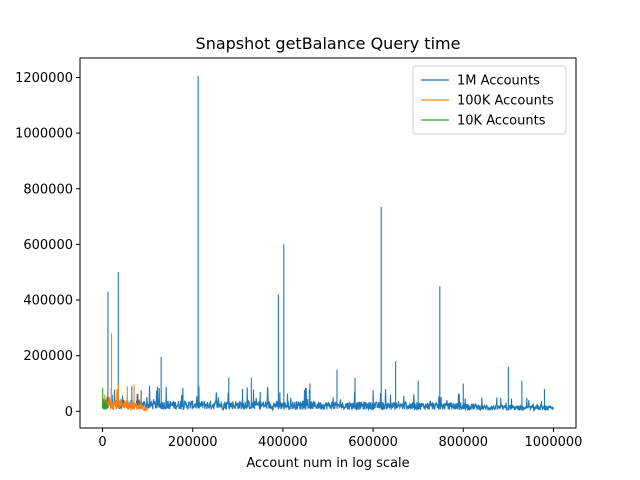  I want to click on legend: 1M Accounts 100K Accounts 10K Accounts, so click(489, 100).